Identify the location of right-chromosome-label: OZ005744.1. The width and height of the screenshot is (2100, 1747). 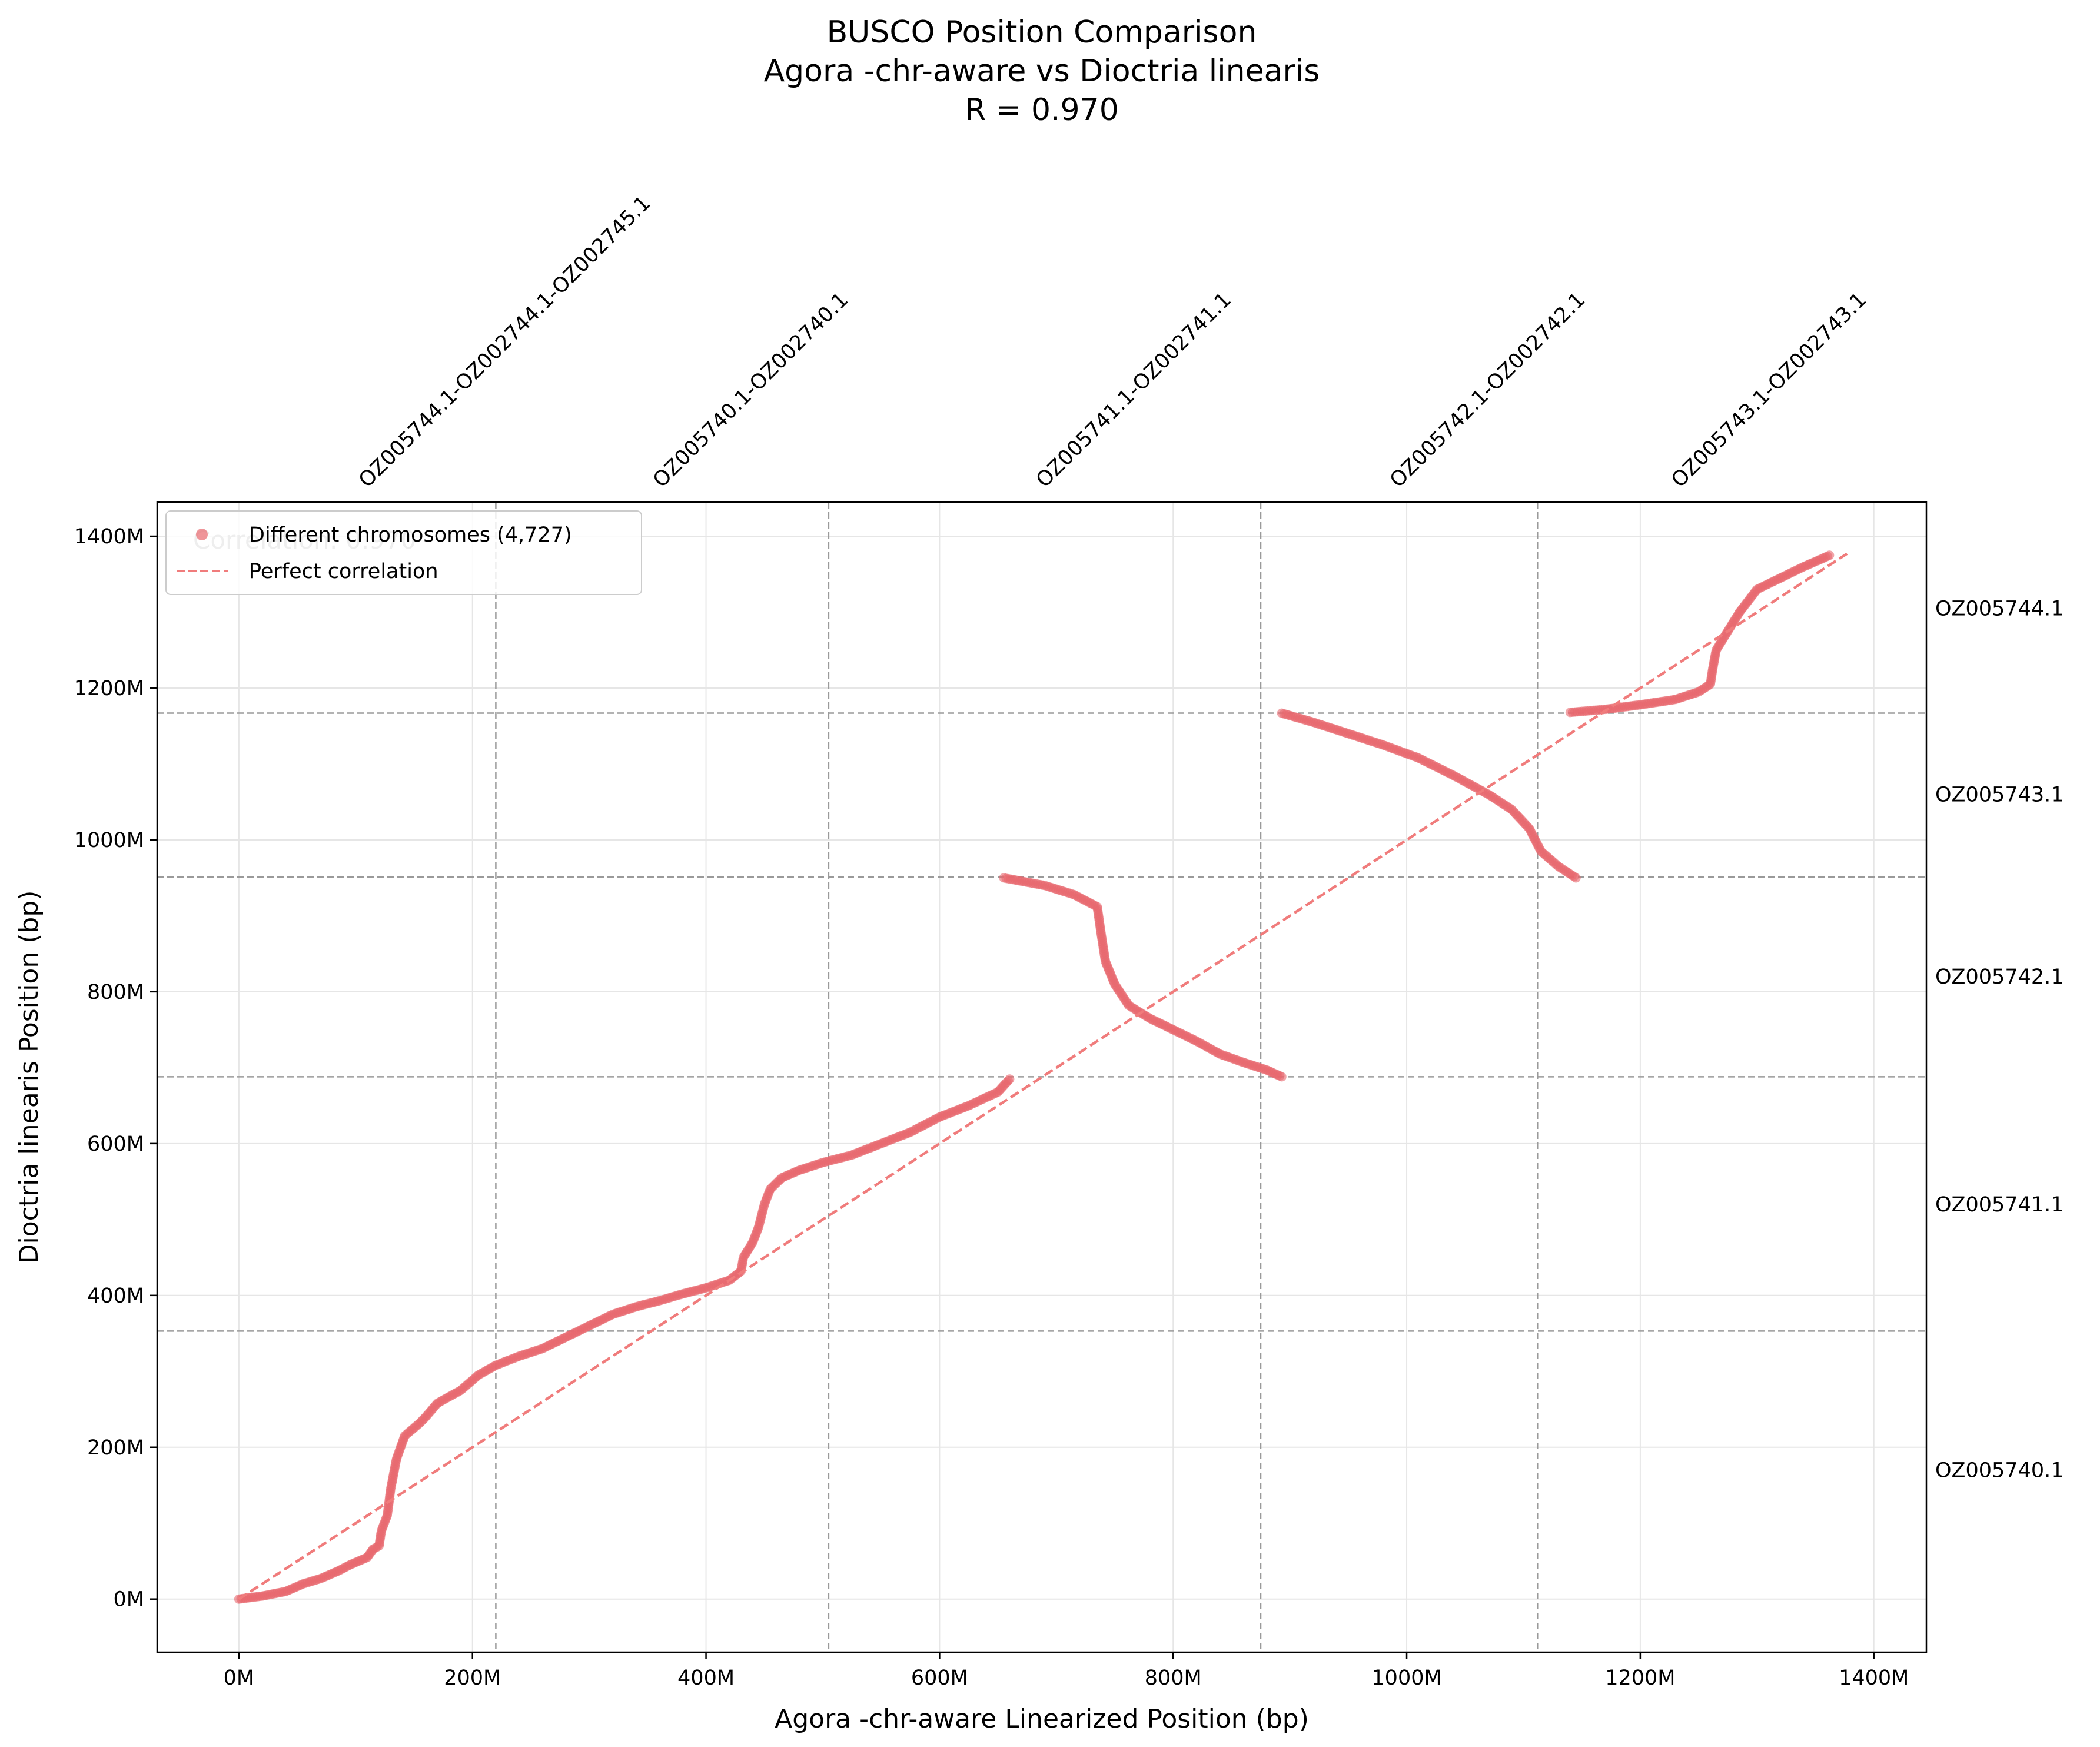
(1999, 609).